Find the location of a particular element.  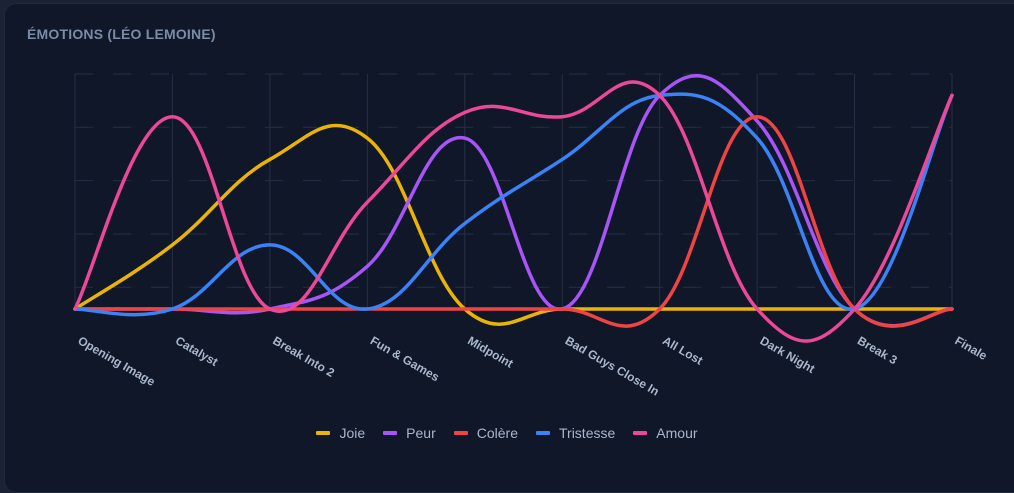

x-axis-label: Break 3 is located at coordinates (877, 350).